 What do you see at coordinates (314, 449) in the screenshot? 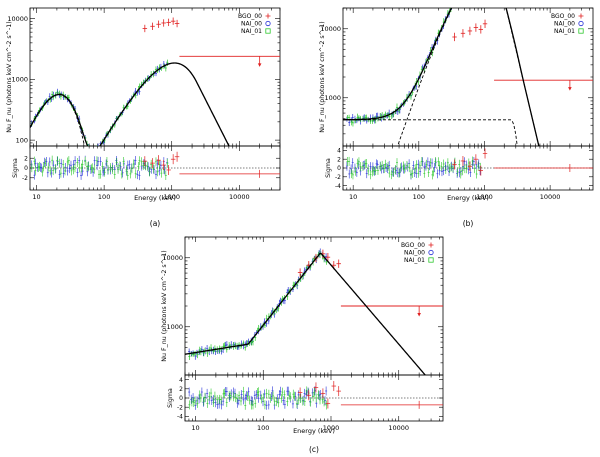
I see `panel-caption: (c)` at bounding box center [314, 449].